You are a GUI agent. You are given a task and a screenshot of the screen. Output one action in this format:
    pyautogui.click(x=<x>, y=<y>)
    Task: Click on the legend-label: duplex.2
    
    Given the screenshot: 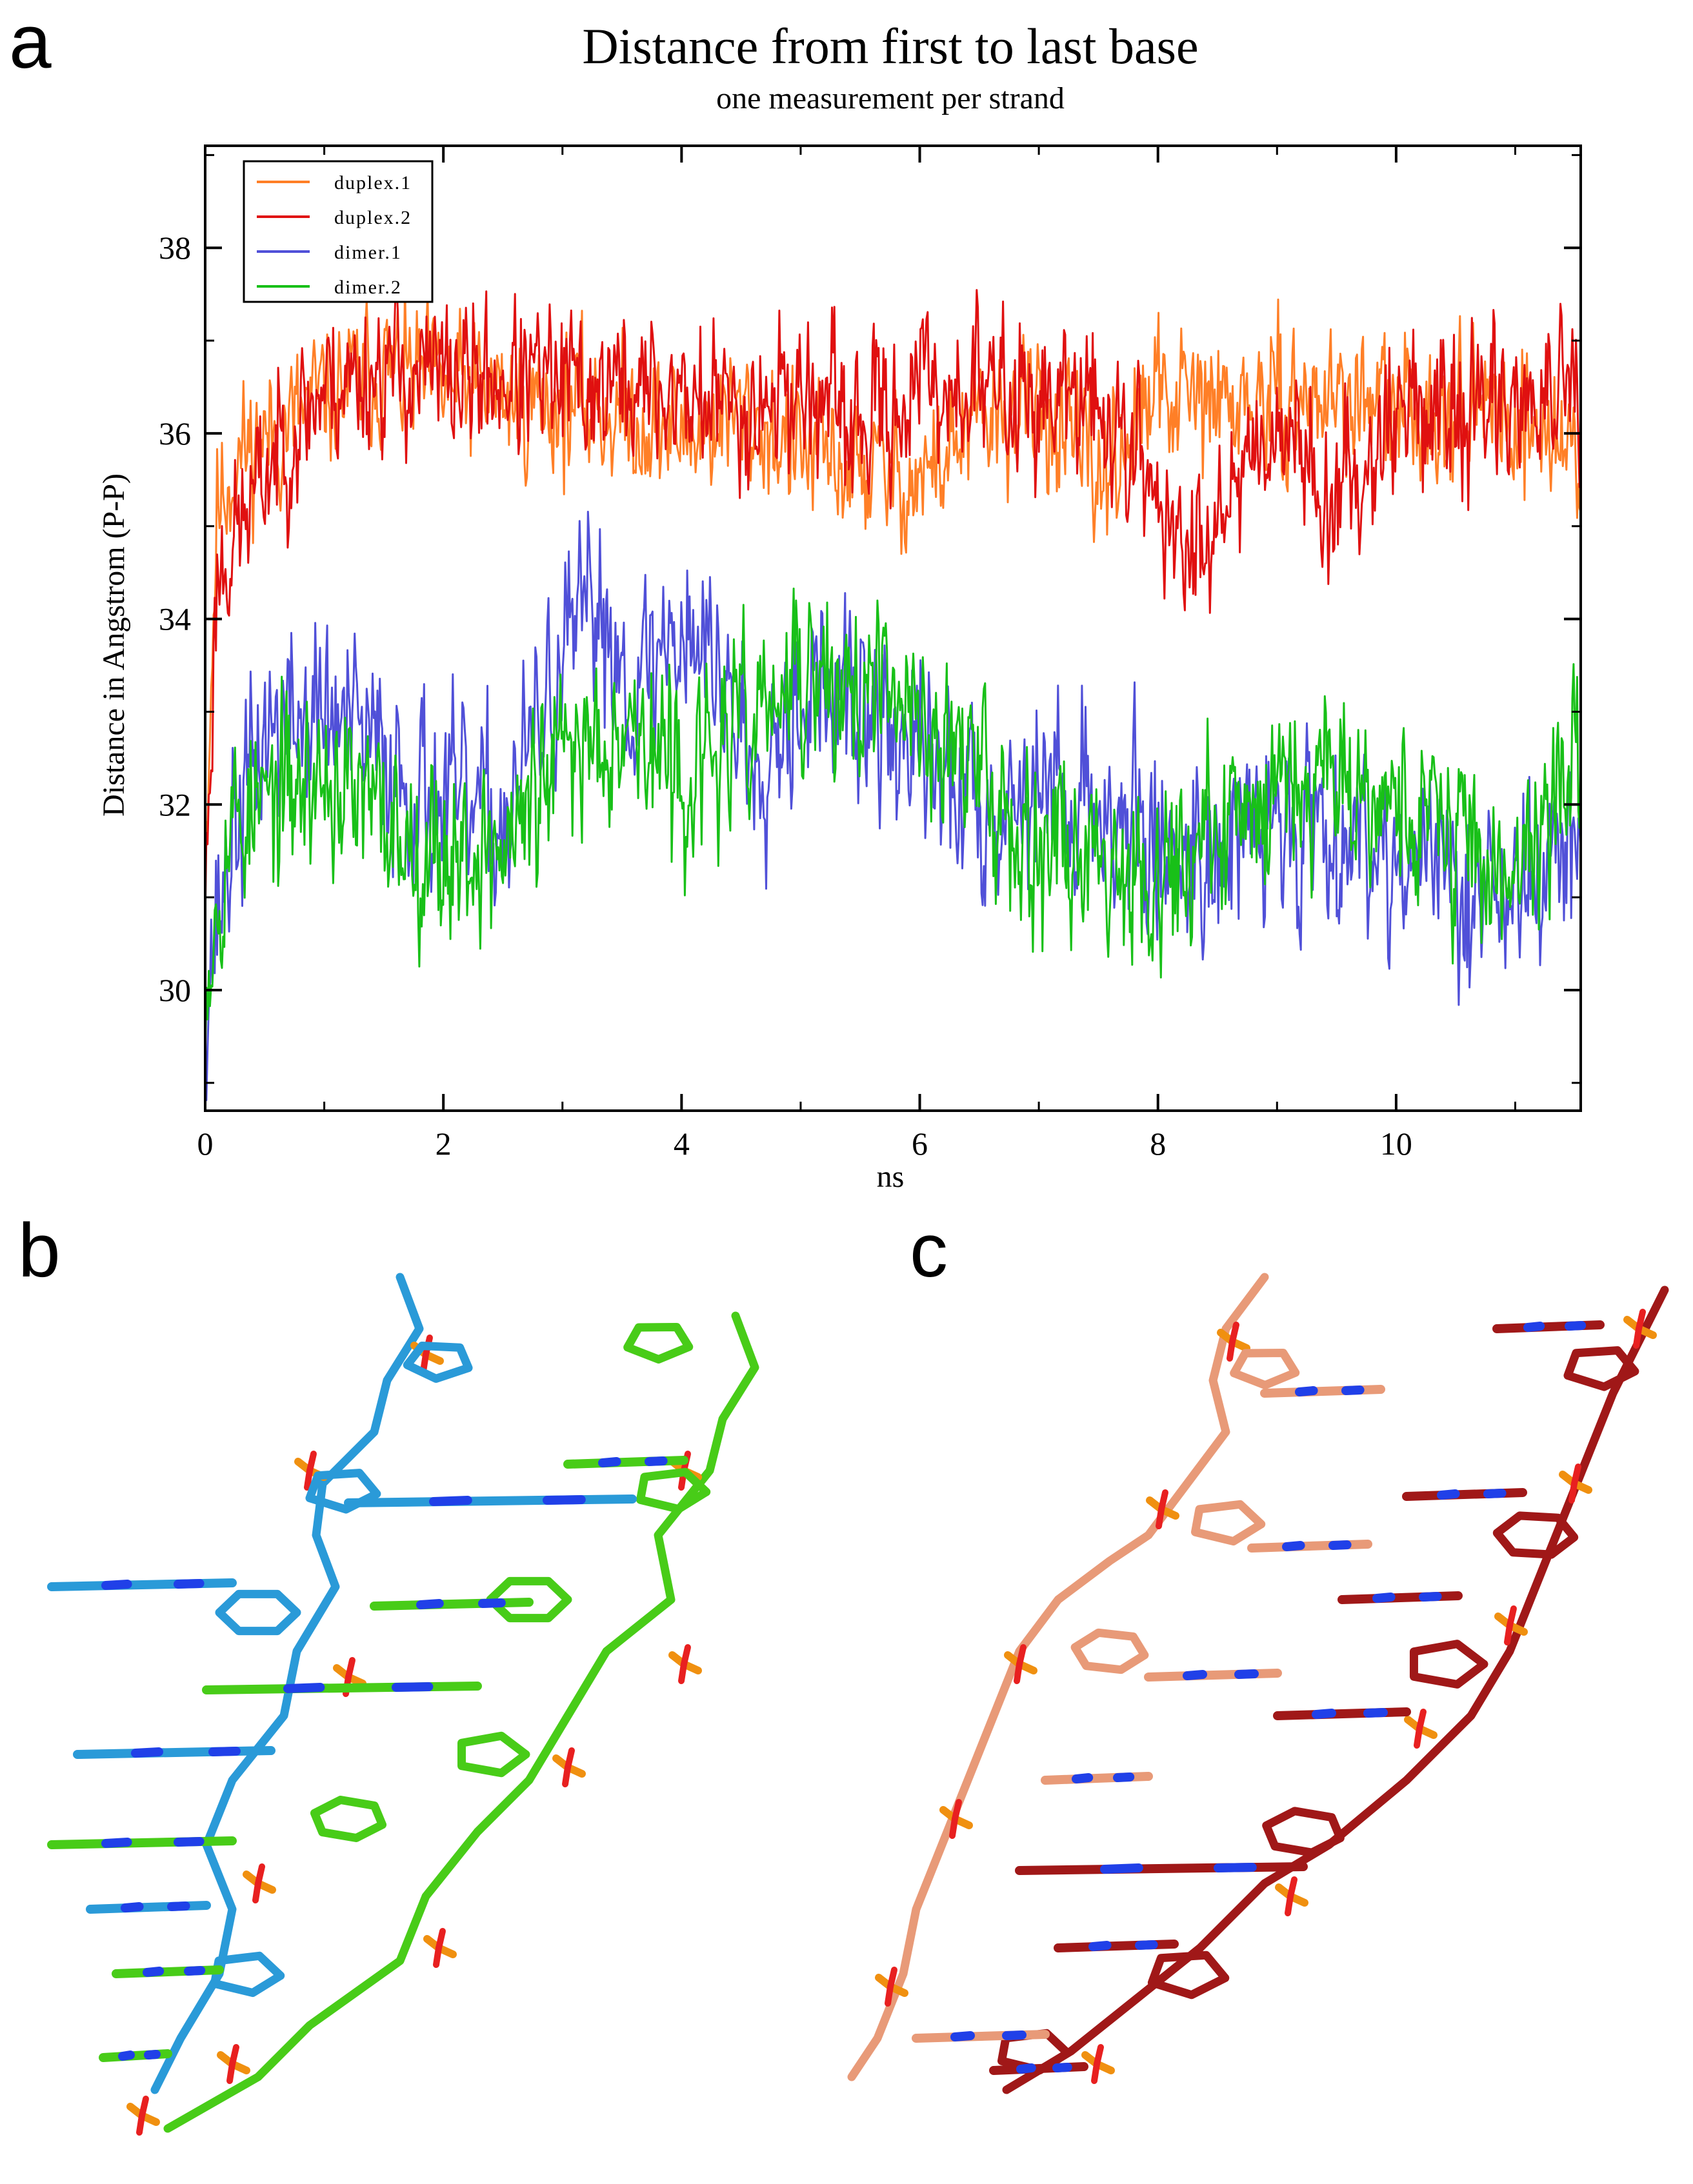 What is the action you would take?
    pyautogui.click(x=373, y=218)
    